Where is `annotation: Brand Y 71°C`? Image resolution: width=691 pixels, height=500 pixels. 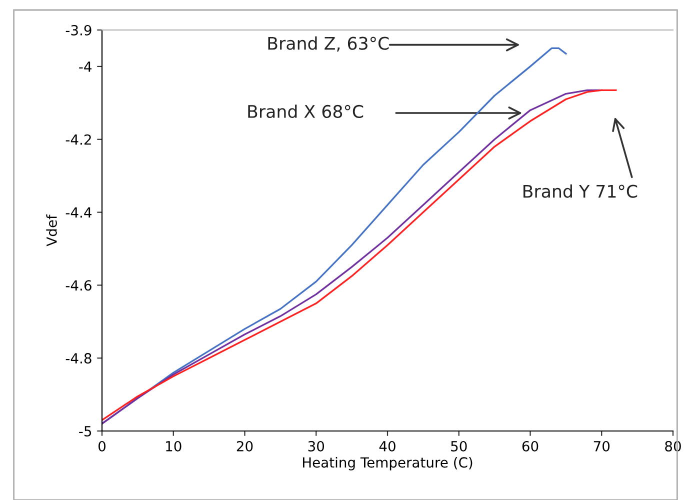
annotation: Brand Y 71°C is located at coordinates (581, 191).